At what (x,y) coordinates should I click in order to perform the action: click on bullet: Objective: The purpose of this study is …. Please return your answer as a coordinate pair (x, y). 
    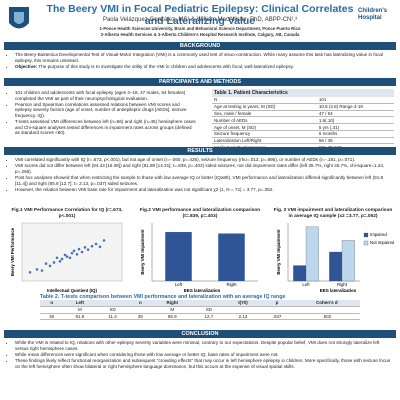
    Looking at the image, I should click on (204, 67).